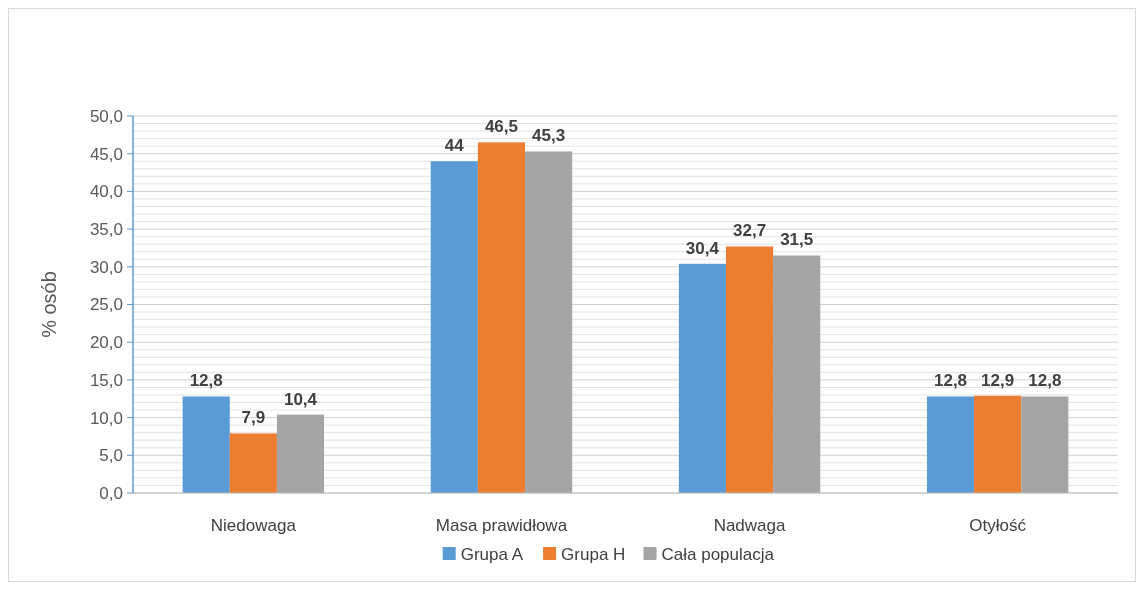  What do you see at coordinates (492, 554) in the screenshot?
I see `legend-label: Grupa A` at bounding box center [492, 554].